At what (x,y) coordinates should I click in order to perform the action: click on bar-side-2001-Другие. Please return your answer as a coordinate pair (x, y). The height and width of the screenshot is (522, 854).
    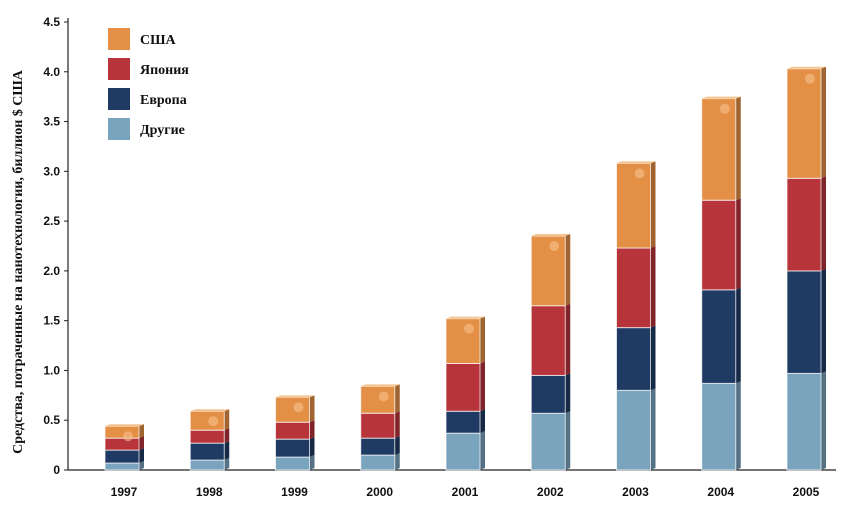
    Looking at the image, I should click on (482, 450).